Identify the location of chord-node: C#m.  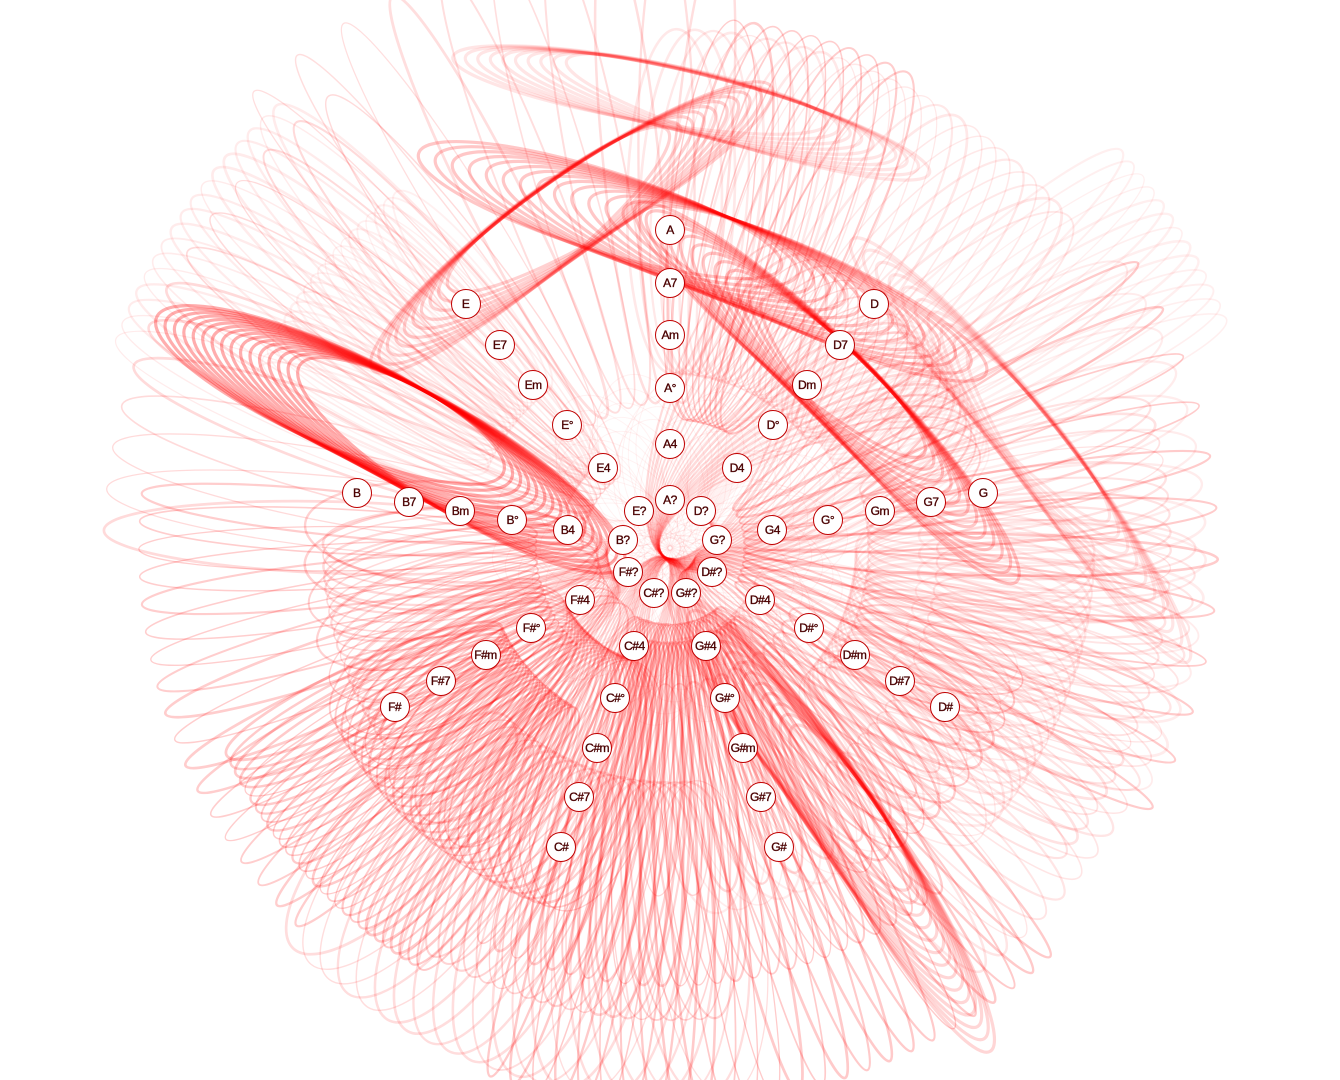
(597, 748).